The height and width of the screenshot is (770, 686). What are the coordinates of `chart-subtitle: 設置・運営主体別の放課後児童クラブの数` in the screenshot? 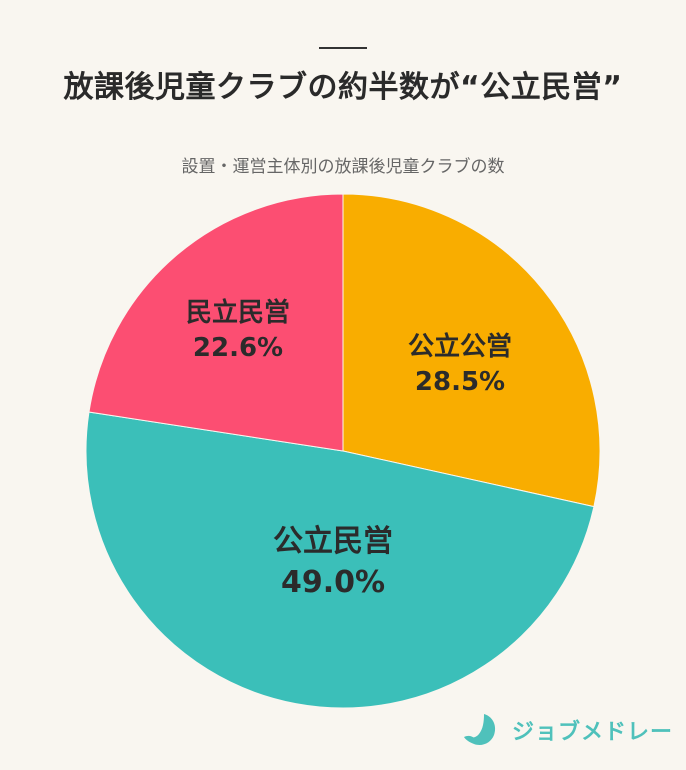 It's located at (343, 167).